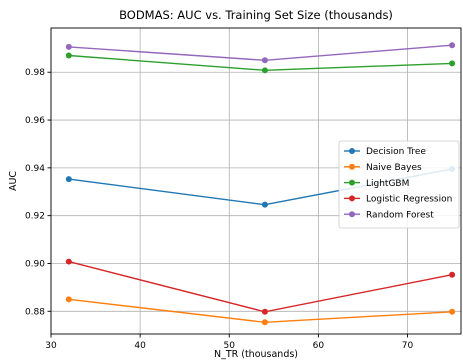 The height and width of the screenshot is (364, 463). I want to click on x-tick-label: 30, so click(51, 346).